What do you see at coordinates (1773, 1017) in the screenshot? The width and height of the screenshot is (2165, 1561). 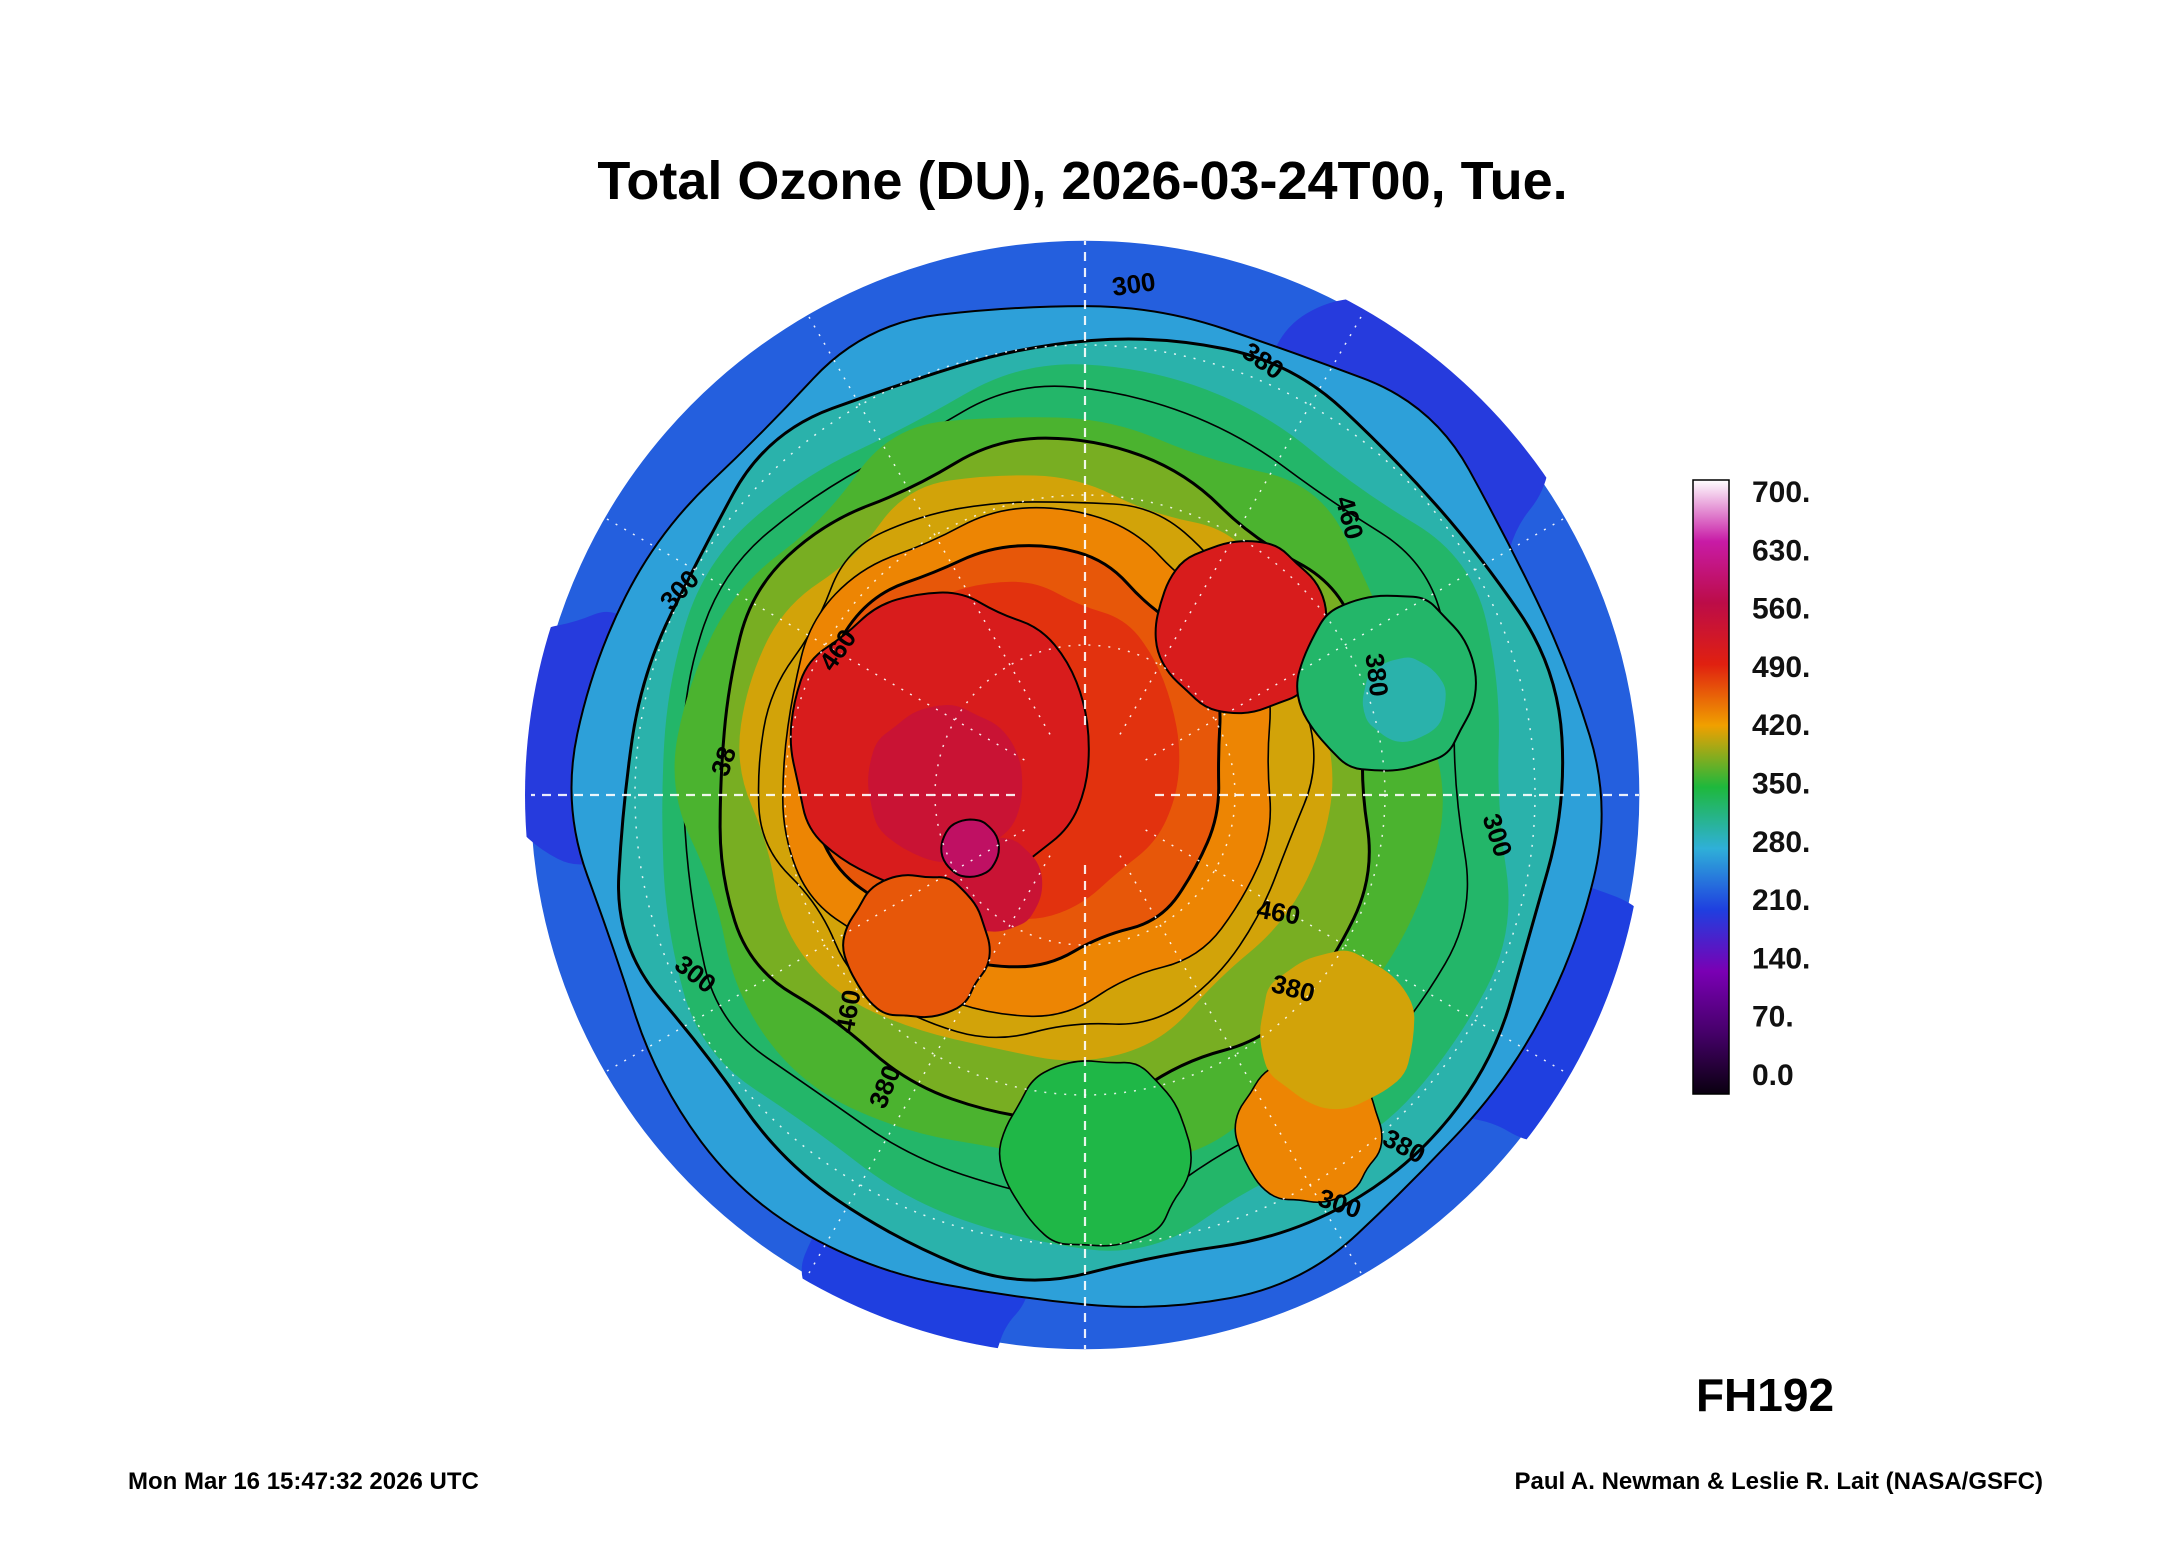 I see `colorbar-tick-label: 70.` at bounding box center [1773, 1017].